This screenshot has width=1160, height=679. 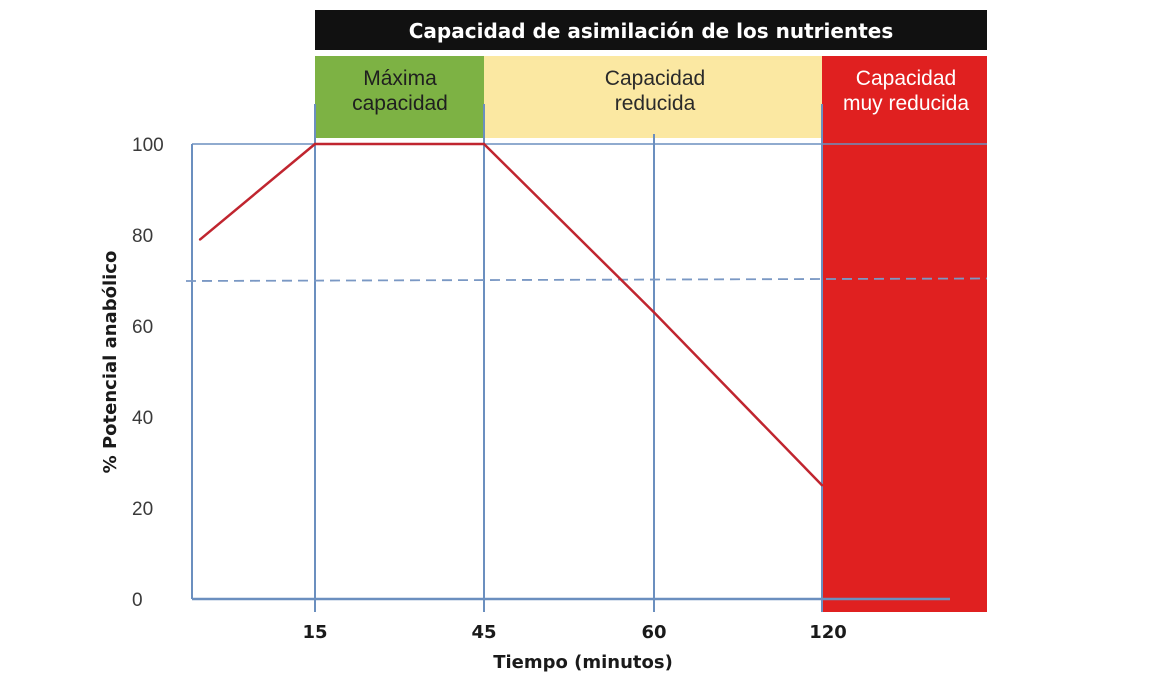 I want to click on x-axis-title: Tiempo (minutos), so click(x=583, y=662).